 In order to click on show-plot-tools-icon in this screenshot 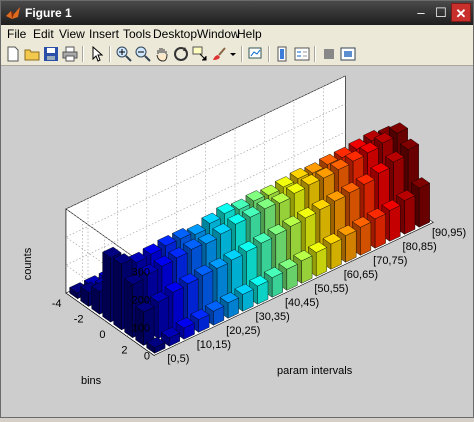, I will do `click(348, 54)`.